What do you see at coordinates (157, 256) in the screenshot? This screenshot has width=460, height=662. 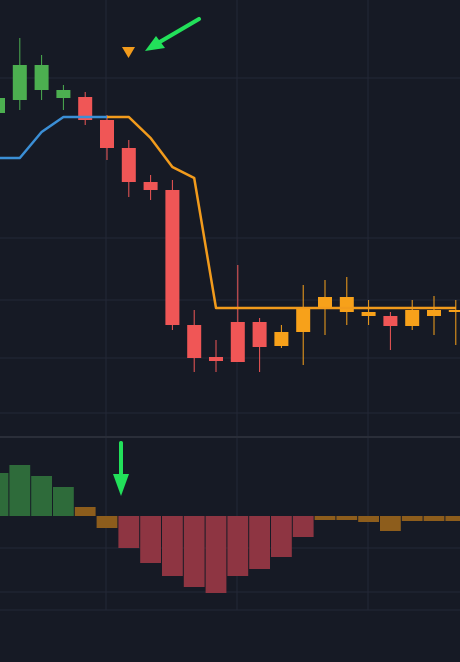 I see `annotations` at bounding box center [157, 256].